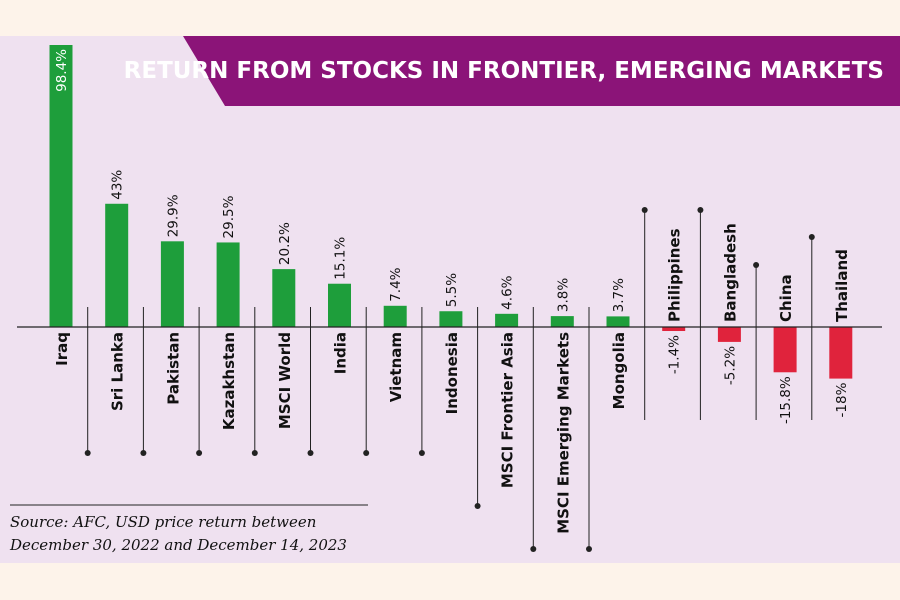 This screenshot has width=900, height=600. What do you see at coordinates (730, 365) in the screenshot?
I see `value-label: -5.2%` at bounding box center [730, 365].